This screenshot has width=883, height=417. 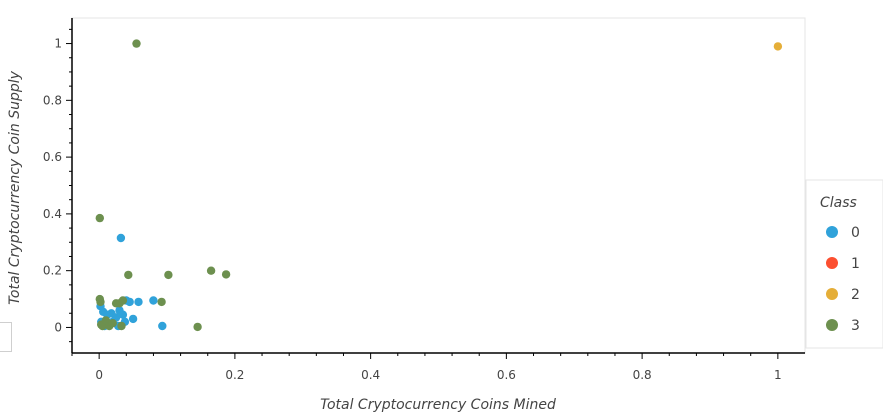 I want to click on x-tick-label: 0, so click(x=99, y=375).